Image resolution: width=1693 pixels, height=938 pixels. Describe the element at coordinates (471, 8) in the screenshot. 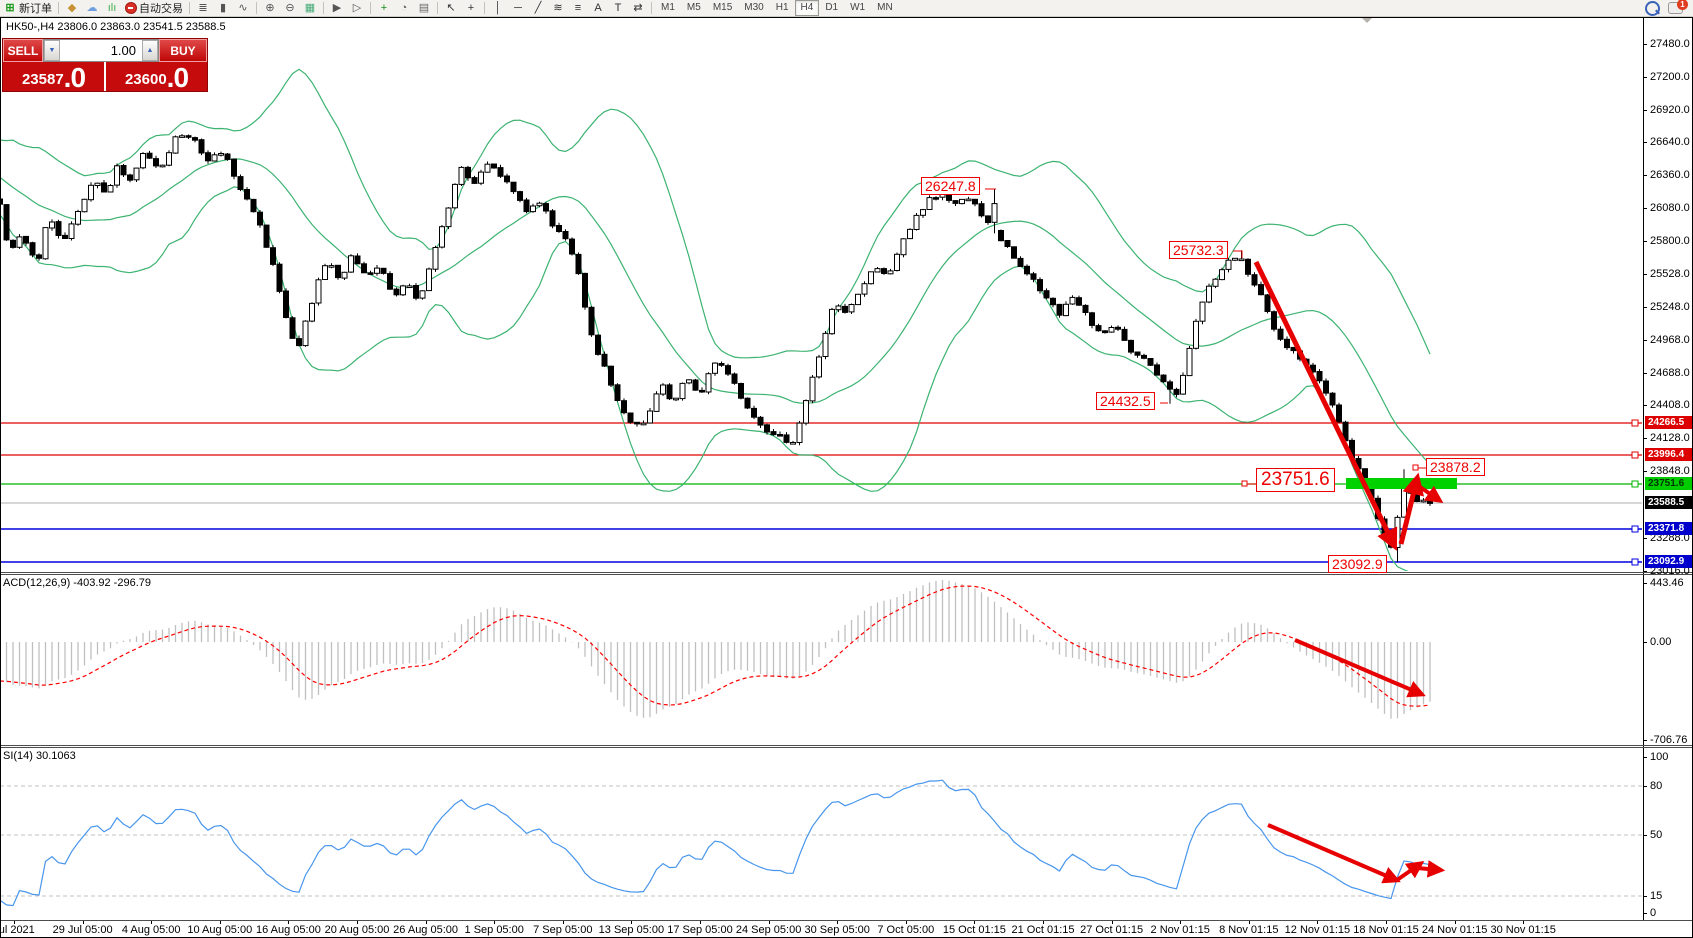

I see `crosshair-button: +` at that location.